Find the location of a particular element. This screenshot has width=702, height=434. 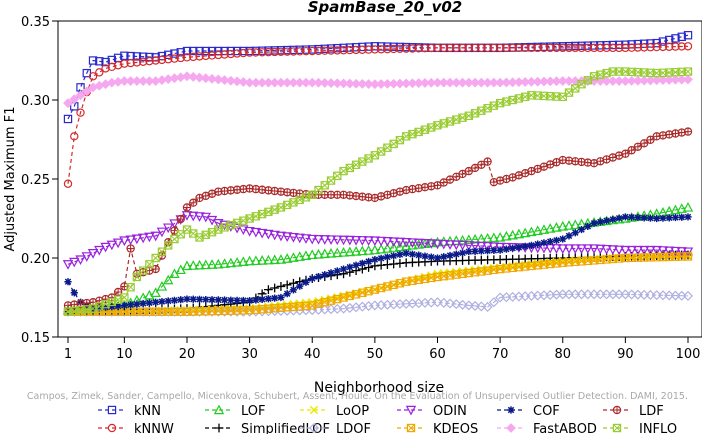

y-tick-label: 0.35 is located at coordinates (35, 22).